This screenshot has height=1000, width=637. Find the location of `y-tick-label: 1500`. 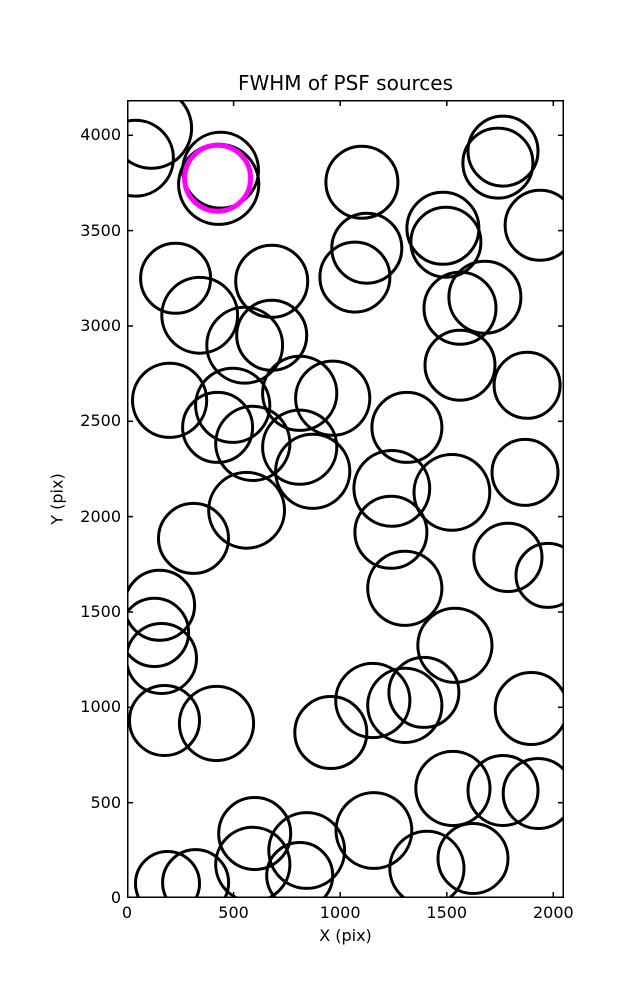

y-tick-label: 1500 is located at coordinates (100, 611).